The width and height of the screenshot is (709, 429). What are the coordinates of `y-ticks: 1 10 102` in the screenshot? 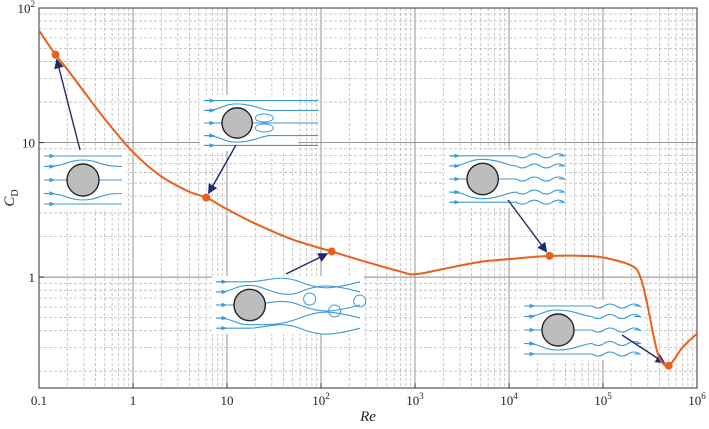 It's located at (31, 142).